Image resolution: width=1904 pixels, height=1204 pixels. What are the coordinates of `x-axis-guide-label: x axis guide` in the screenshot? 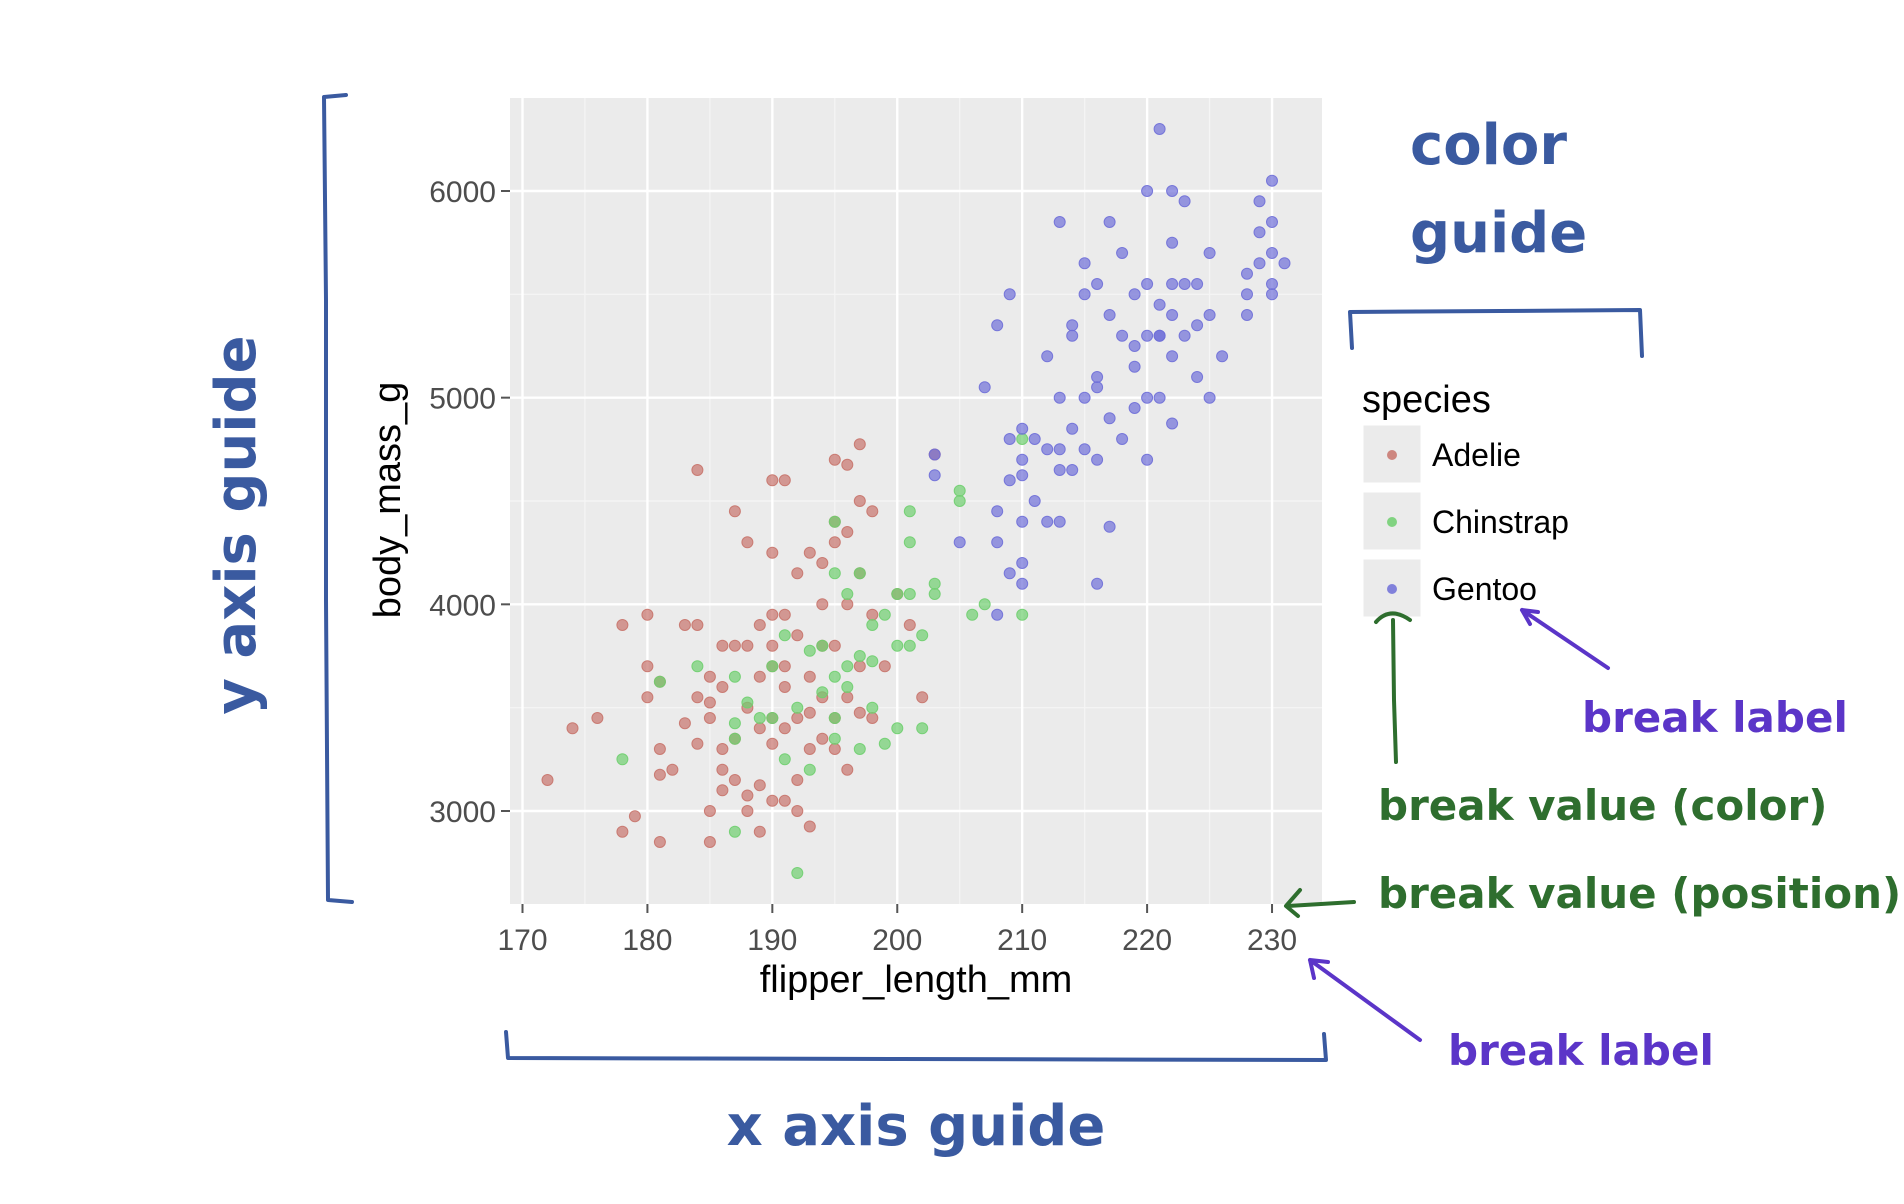 It's located at (916, 1126).